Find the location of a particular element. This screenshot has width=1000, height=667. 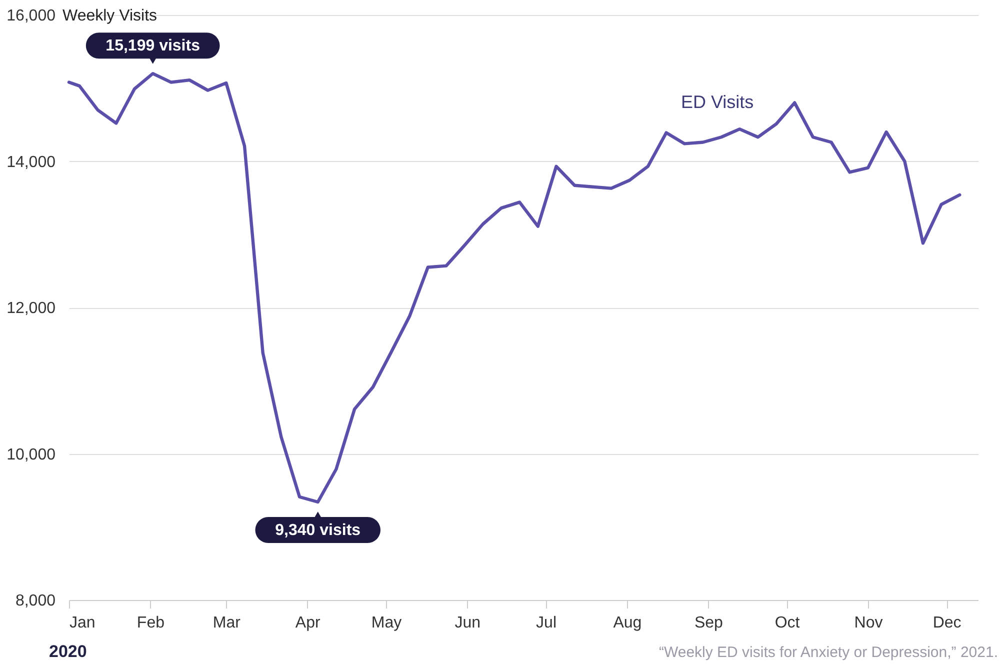

x-tick-label: Feb is located at coordinates (150, 623).